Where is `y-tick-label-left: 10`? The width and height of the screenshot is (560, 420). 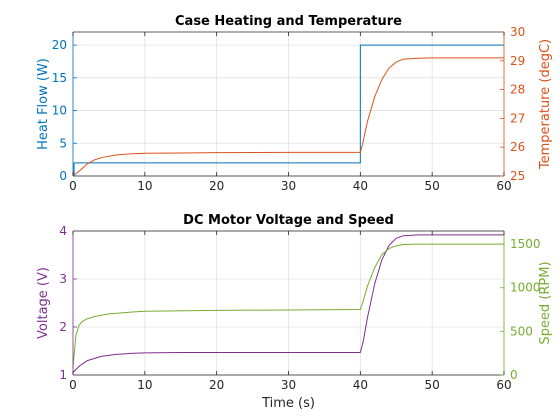 y-tick-label-left: 10 is located at coordinates (59, 111).